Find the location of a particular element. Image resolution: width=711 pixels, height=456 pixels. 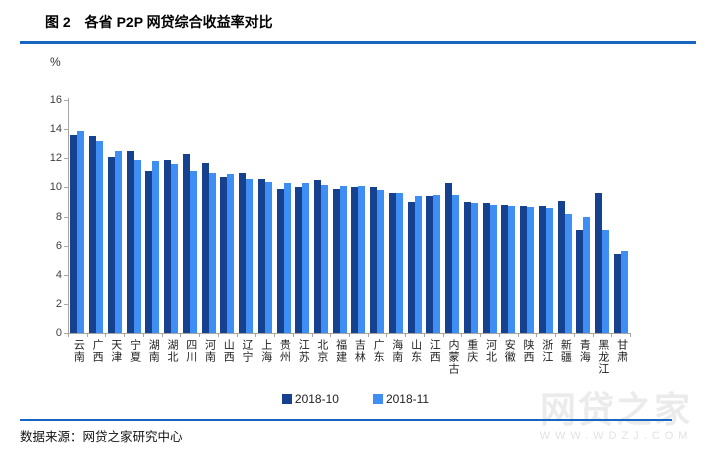

bar-2018-10-宁夏 is located at coordinates (130, 242).